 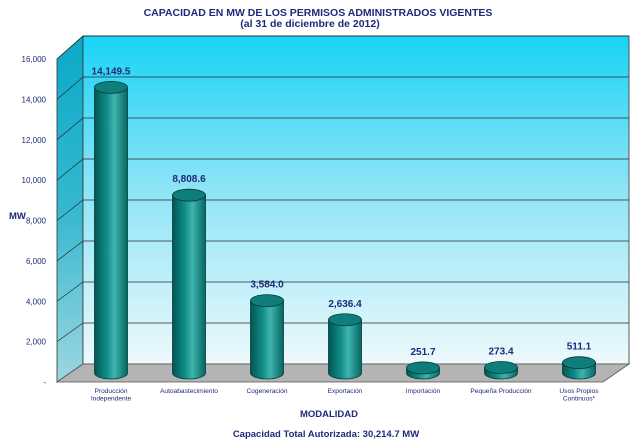 What do you see at coordinates (44, 382) in the screenshot?
I see `y-tick-label: -` at bounding box center [44, 382].